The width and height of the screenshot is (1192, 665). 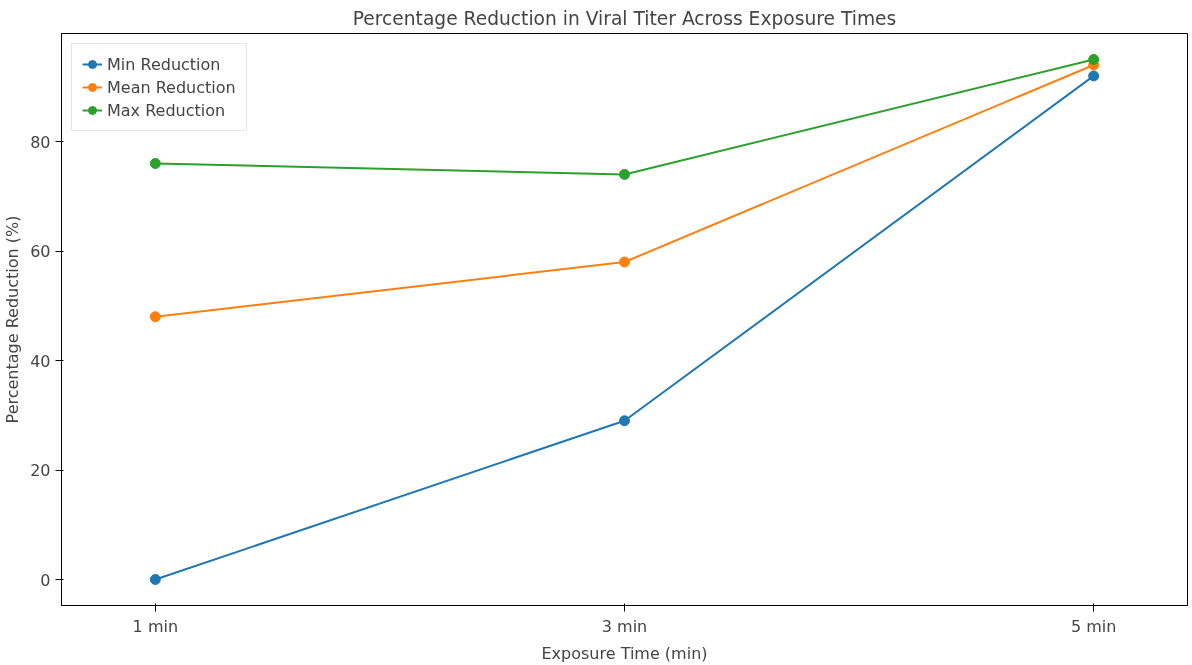 What do you see at coordinates (40, 252) in the screenshot?
I see `y-tick-label: 60` at bounding box center [40, 252].